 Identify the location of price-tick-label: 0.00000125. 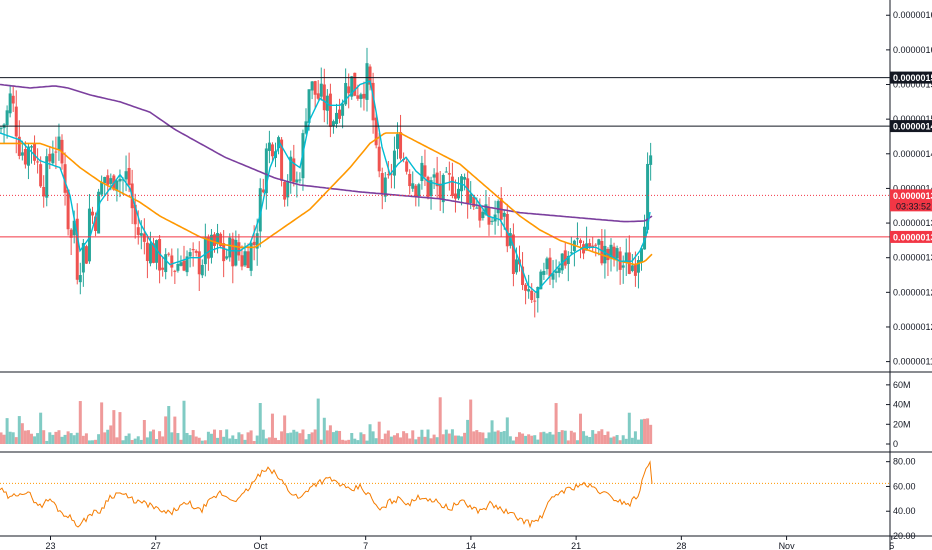
(912, 292).